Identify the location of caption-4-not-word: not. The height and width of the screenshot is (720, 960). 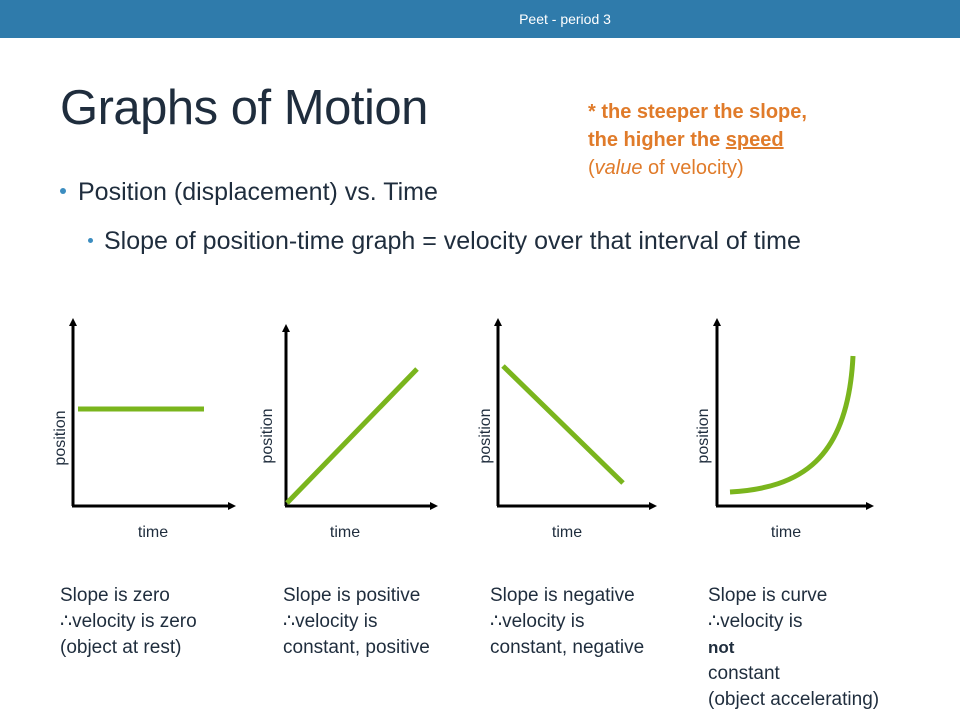
(721, 647).